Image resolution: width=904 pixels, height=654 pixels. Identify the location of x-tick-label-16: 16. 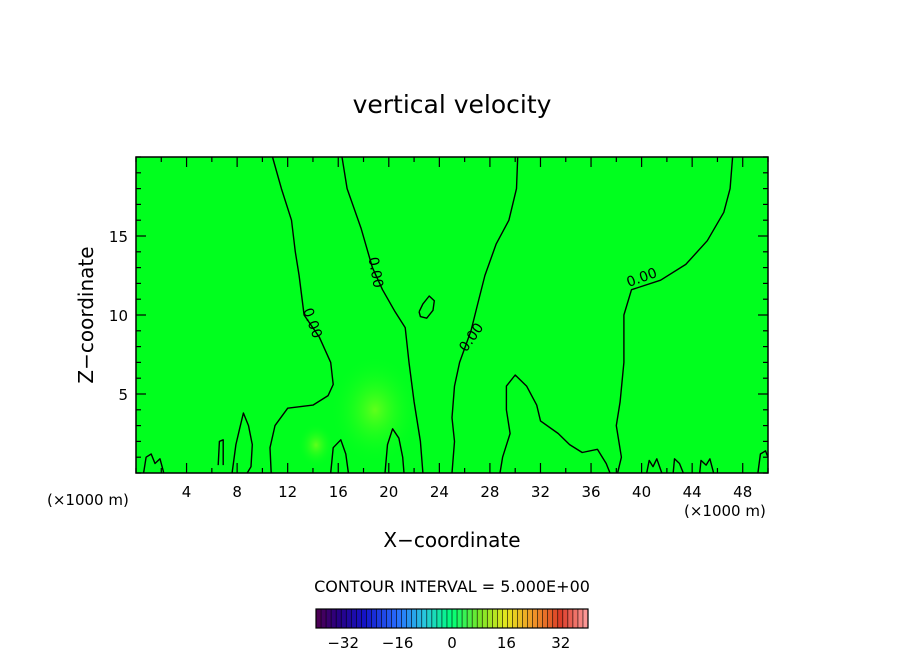
(338, 492).